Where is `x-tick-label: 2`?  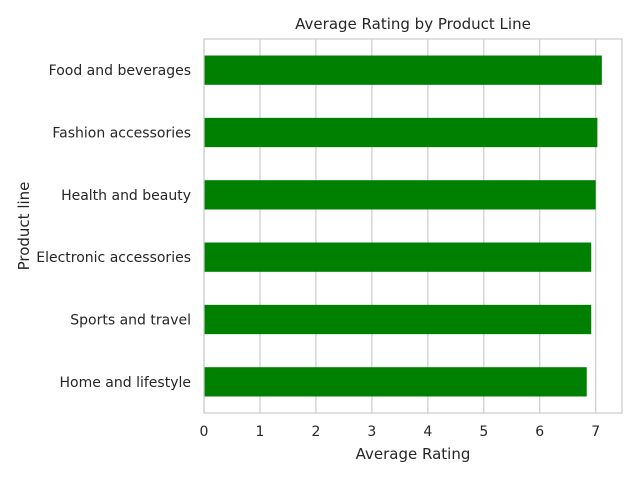 x-tick-label: 2 is located at coordinates (315, 432).